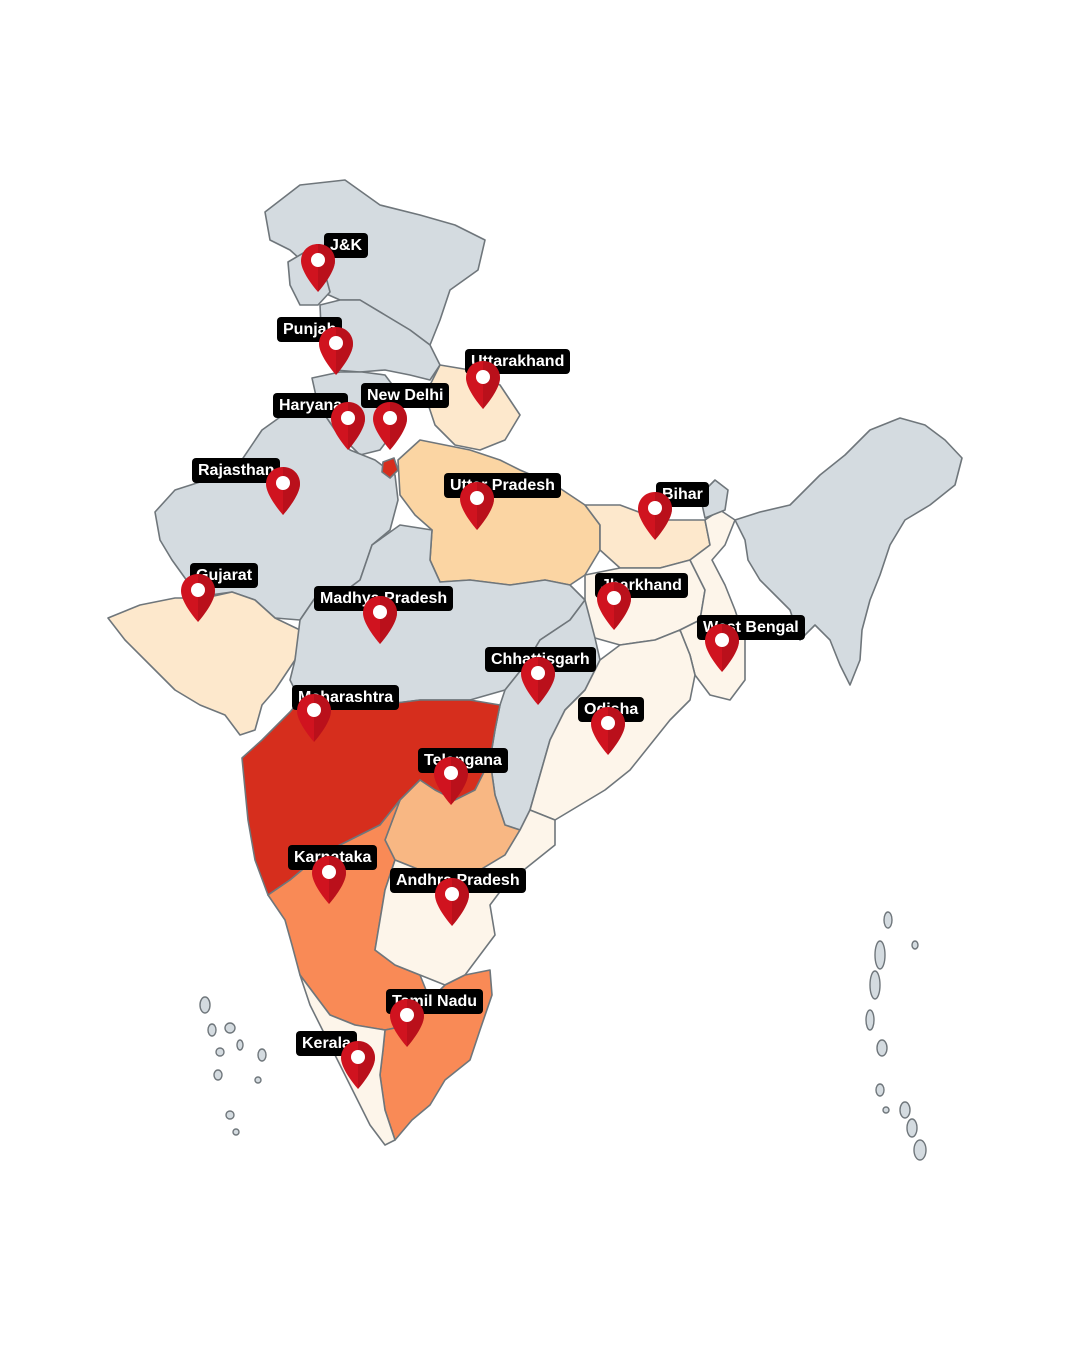  What do you see at coordinates (390, 468) in the screenshot?
I see `state-new-delhi` at bounding box center [390, 468].